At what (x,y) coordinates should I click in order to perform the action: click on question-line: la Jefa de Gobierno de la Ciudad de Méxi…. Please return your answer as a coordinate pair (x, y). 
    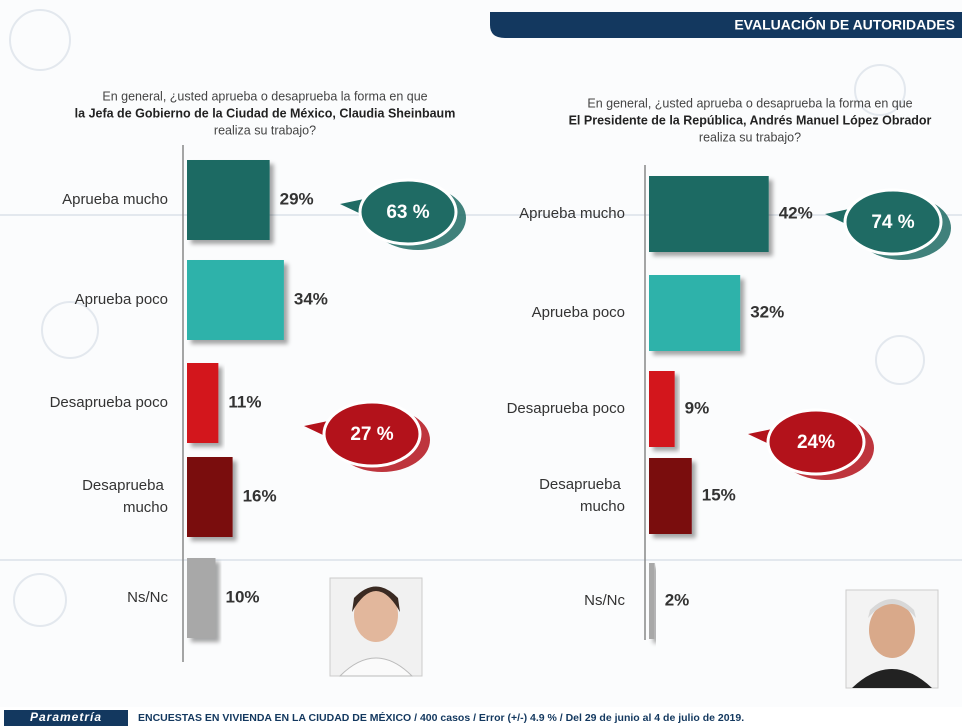
    Looking at the image, I should click on (265, 113).